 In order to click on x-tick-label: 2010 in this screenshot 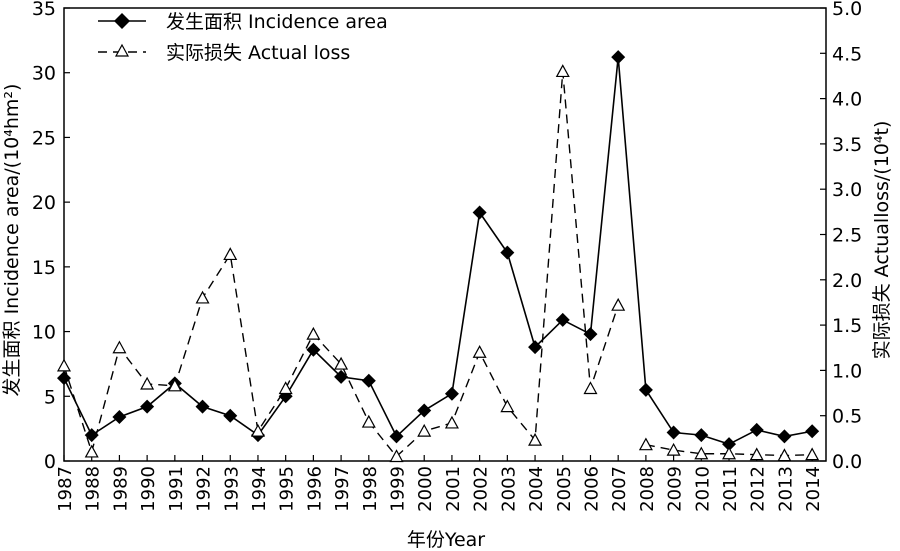, I will do `click(702, 489)`.